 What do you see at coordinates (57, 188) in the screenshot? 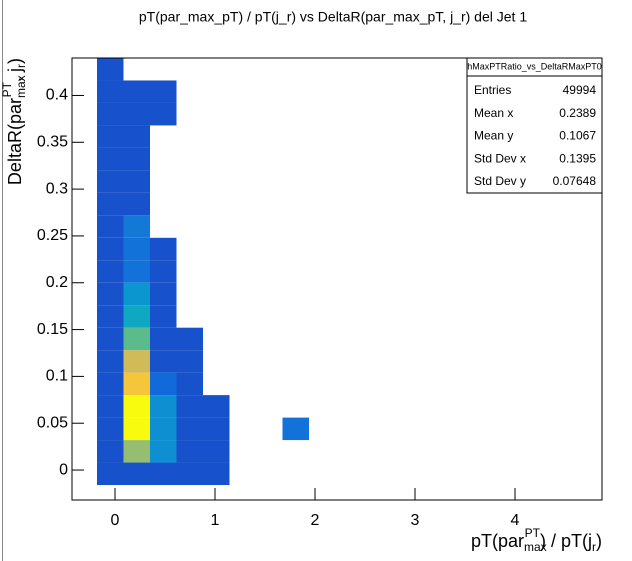
I see `y-tick-label: 0.3` at bounding box center [57, 188].